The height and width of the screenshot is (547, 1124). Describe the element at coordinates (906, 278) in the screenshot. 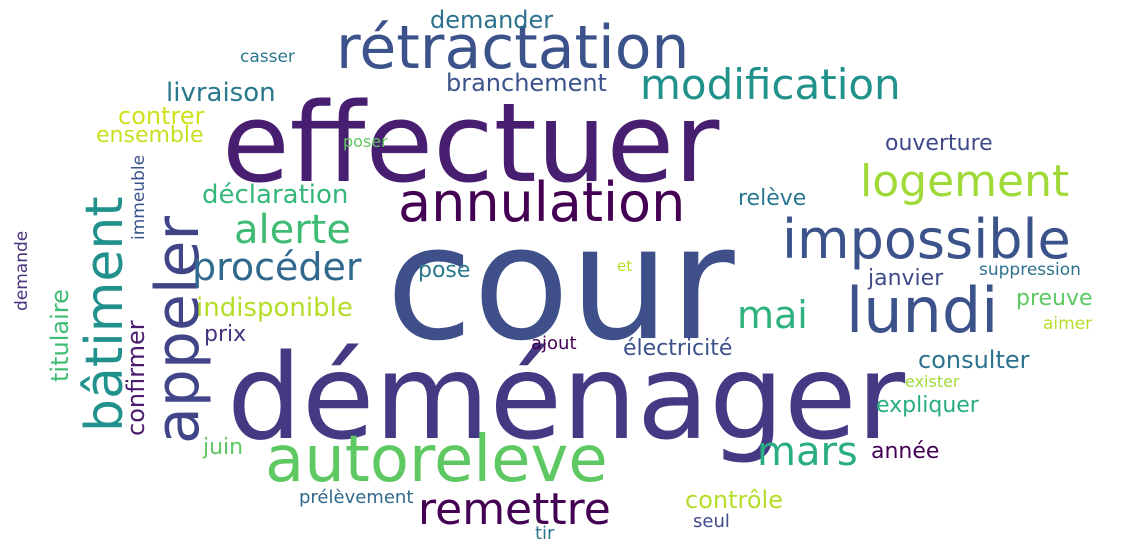

I see `word-30: janvier` at that location.